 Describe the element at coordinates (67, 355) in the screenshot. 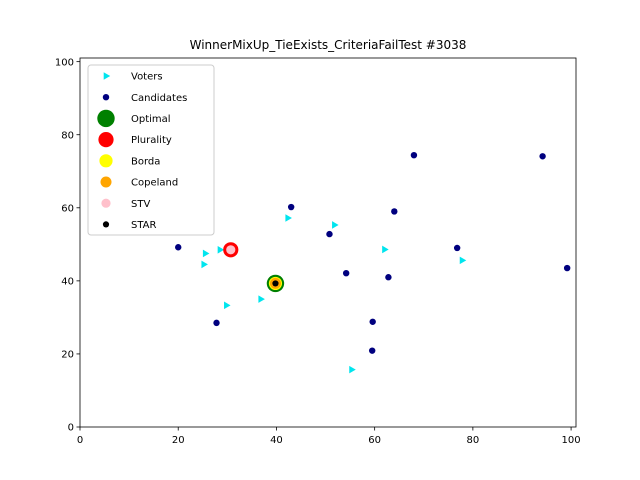

I see `y-tick-label: 20` at that location.